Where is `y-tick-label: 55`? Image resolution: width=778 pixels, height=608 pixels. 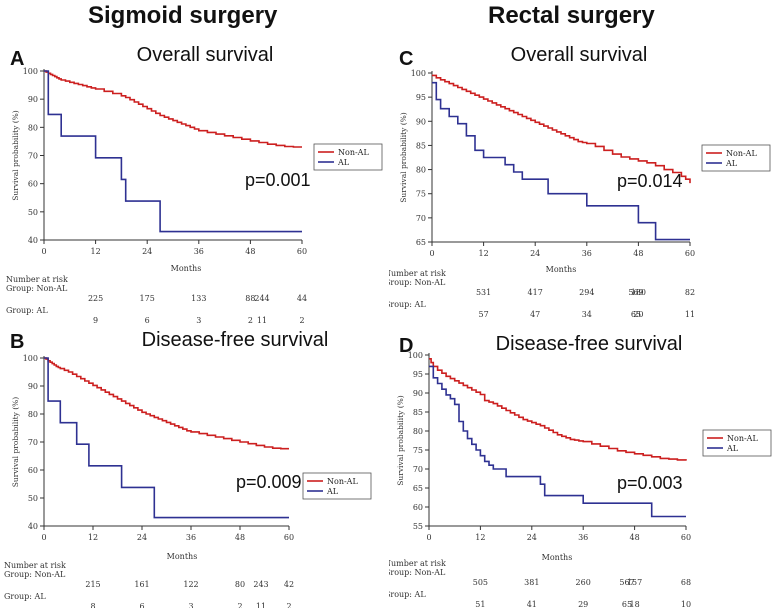
y-tick-label: 55 is located at coordinates (418, 526).